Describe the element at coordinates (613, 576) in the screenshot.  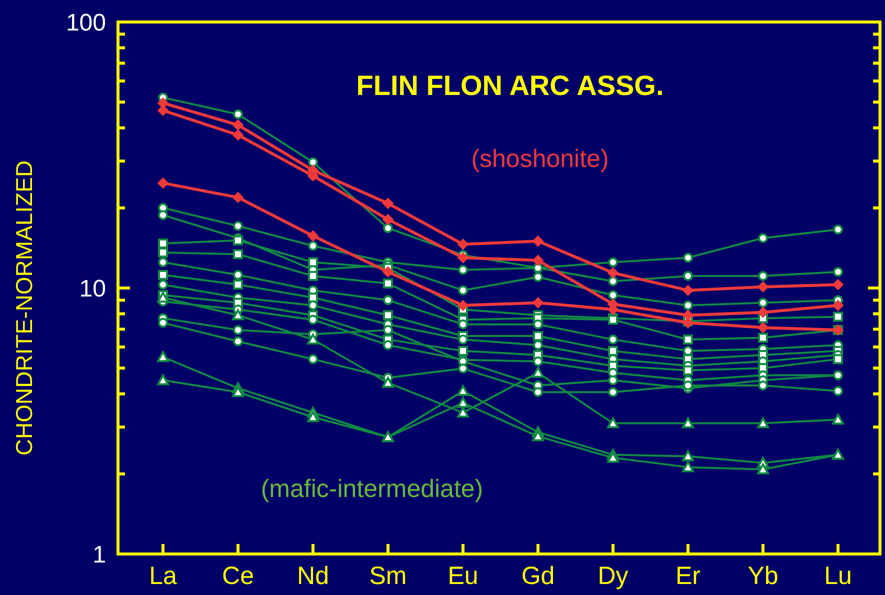
I see `x-tick-label: Dy` at that location.